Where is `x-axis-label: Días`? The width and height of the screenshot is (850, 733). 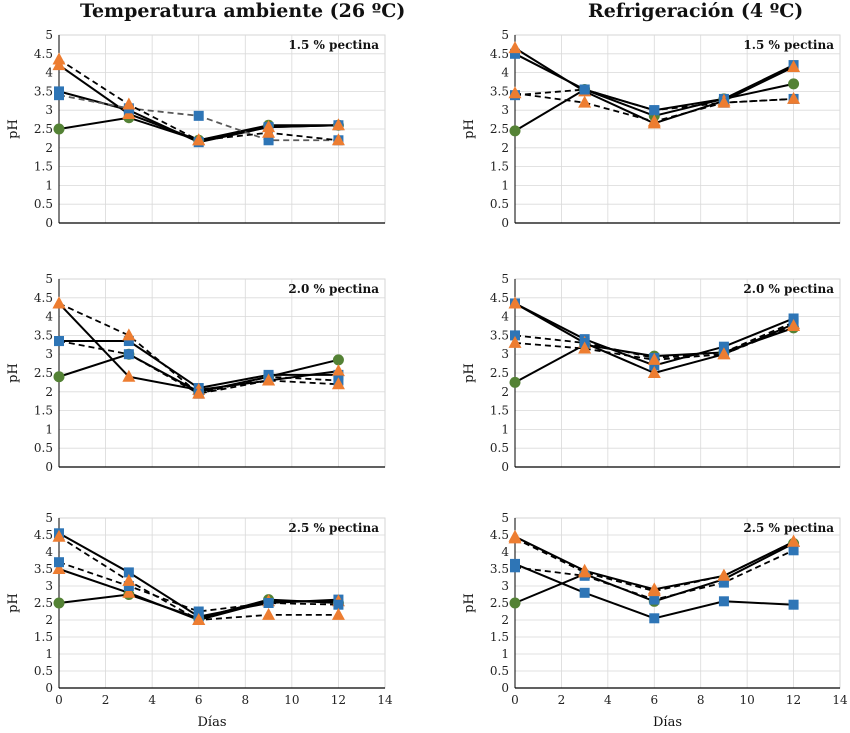
x-axis-label: Días is located at coordinates (667, 722).